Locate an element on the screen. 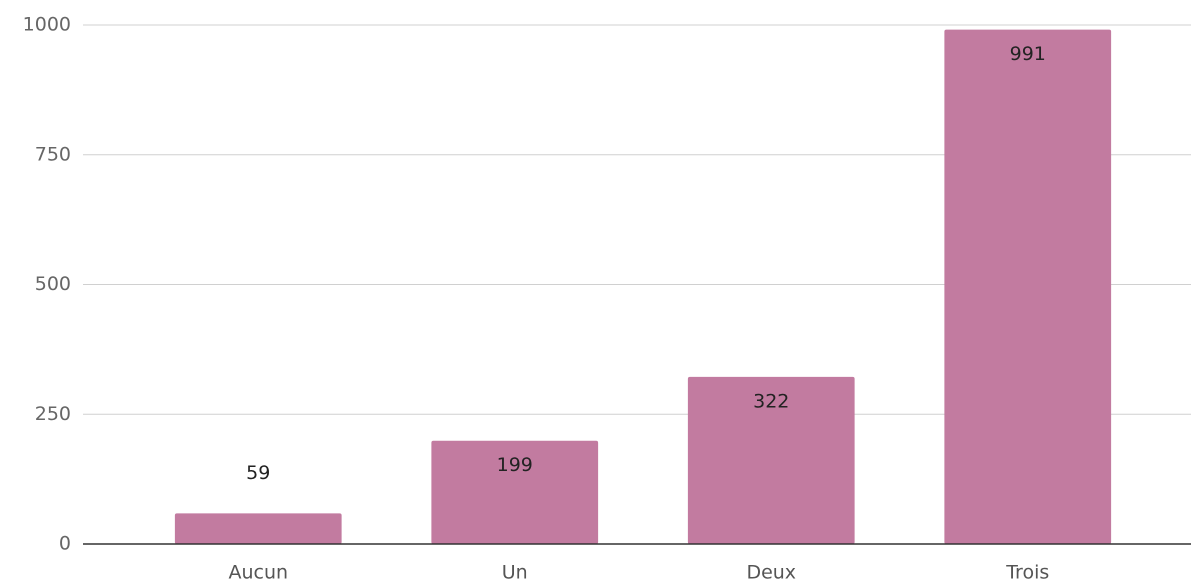 The image size is (1191, 583). y-tick-label: 1000 is located at coordinates (47, 25).